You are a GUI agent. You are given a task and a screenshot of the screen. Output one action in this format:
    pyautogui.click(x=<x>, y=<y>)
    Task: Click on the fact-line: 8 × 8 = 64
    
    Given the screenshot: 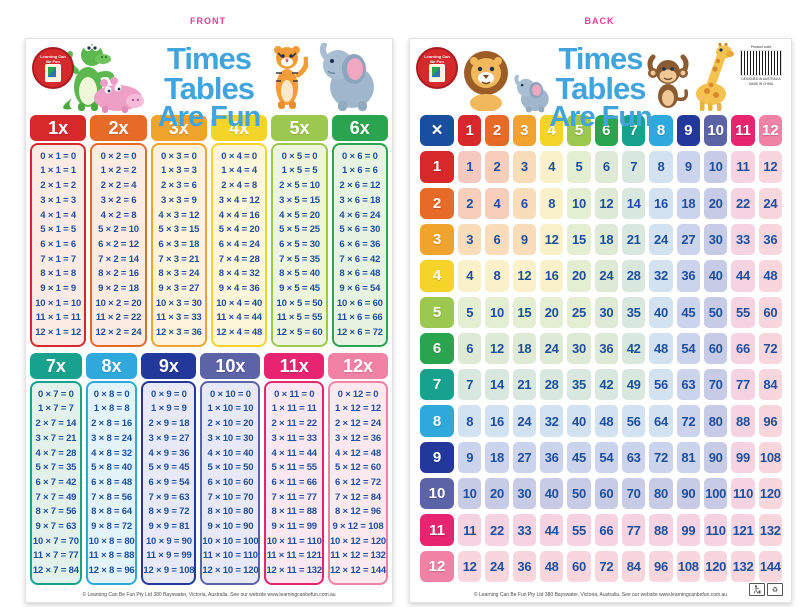 What is the action you would take?
    pyautogui.click(x=111, y=512)
    